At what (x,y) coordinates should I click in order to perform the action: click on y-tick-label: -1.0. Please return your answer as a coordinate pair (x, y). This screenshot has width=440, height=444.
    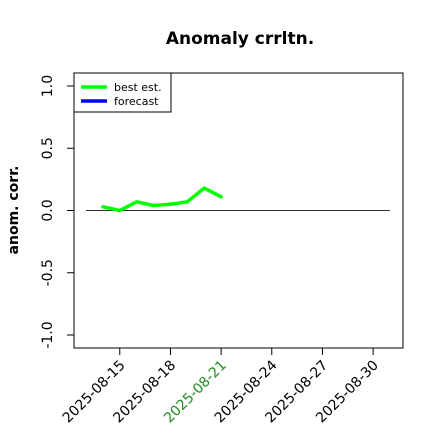
    Looking at the image, I should click on (48, 334).